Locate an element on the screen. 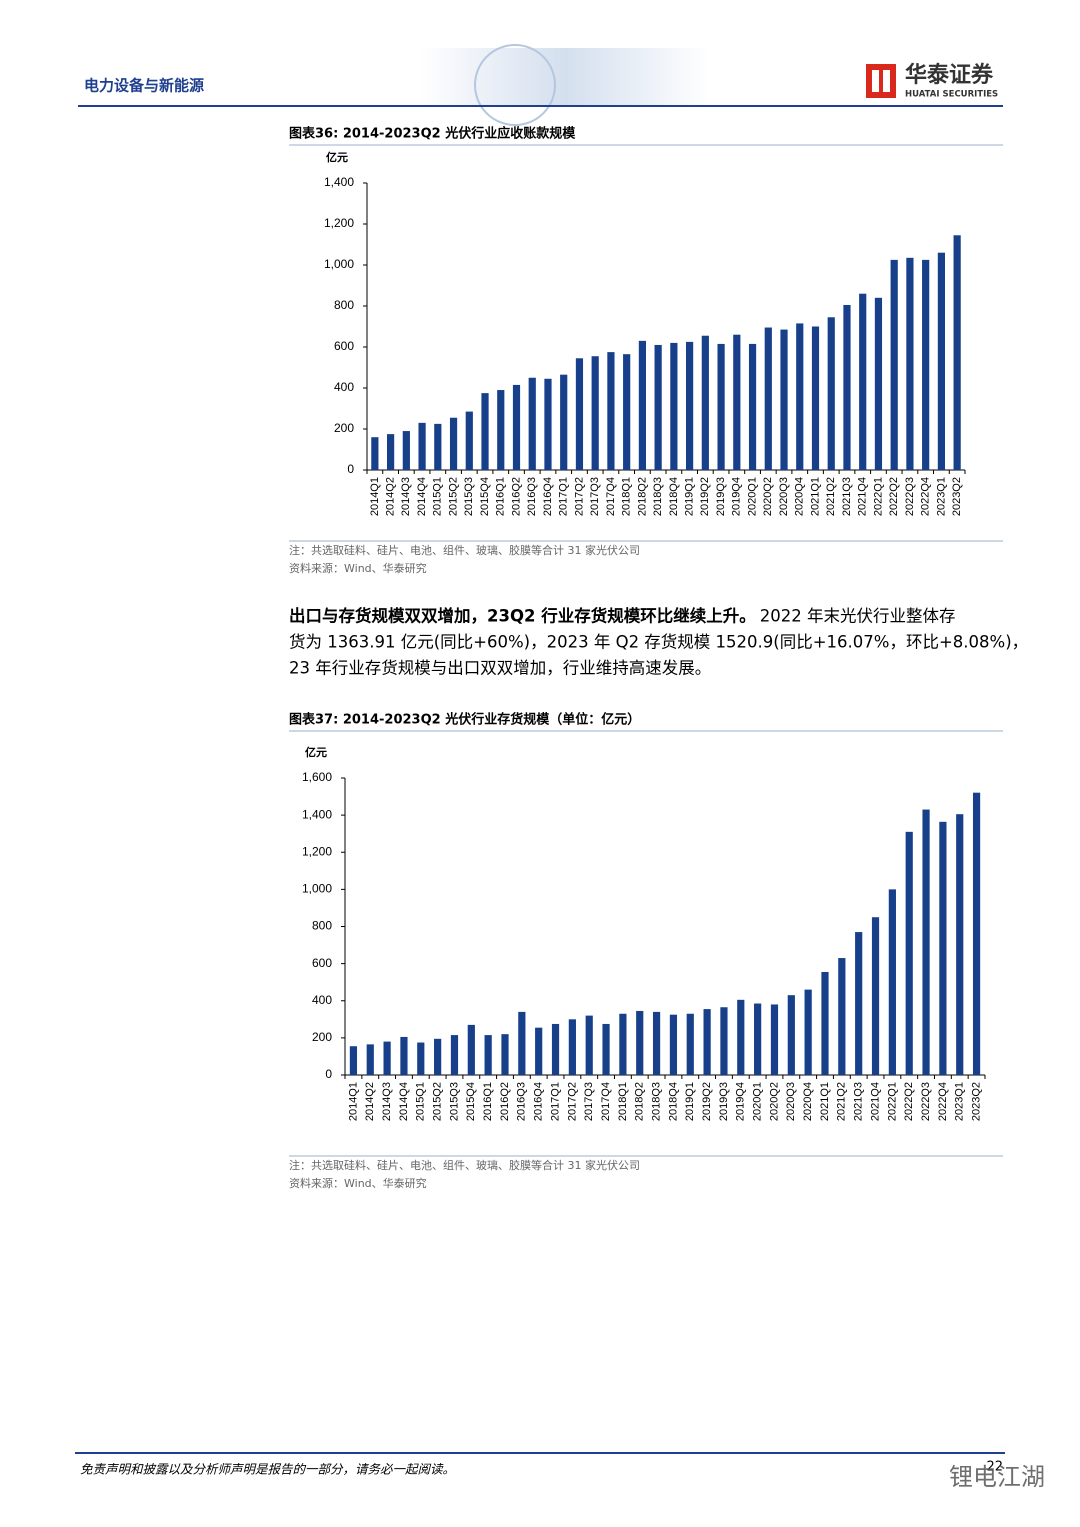 The image size is (1080, 1527). x-tick-label: 2021Q3 is located at coordinates (859, 1101).